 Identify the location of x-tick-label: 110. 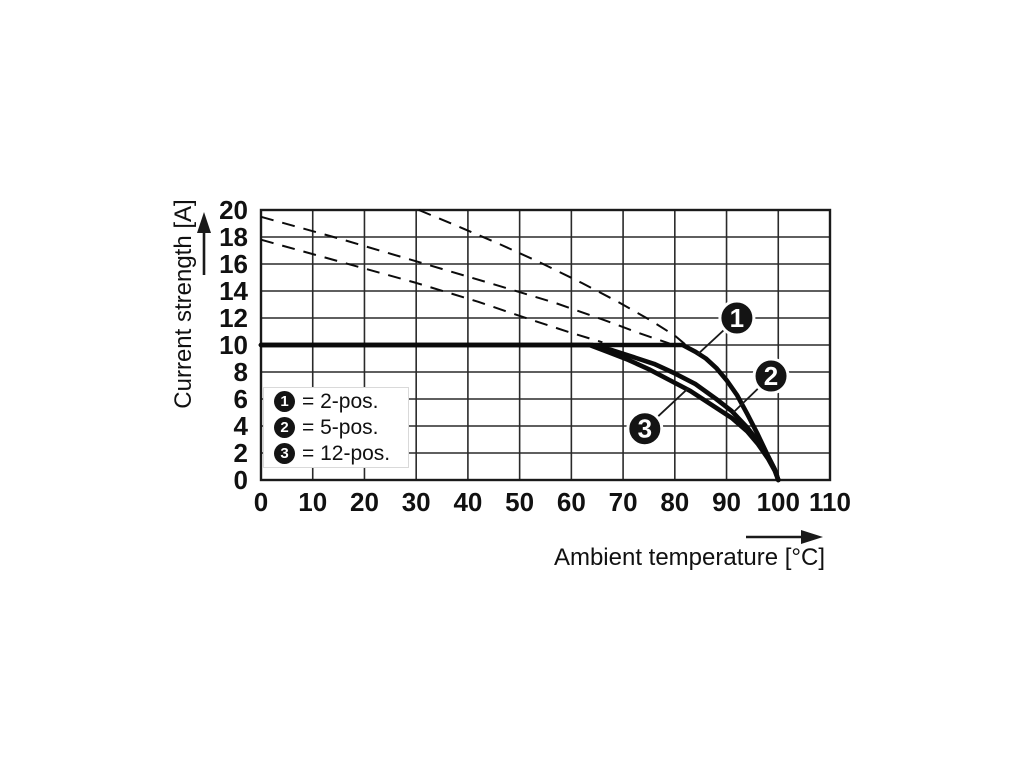
(830, 502).